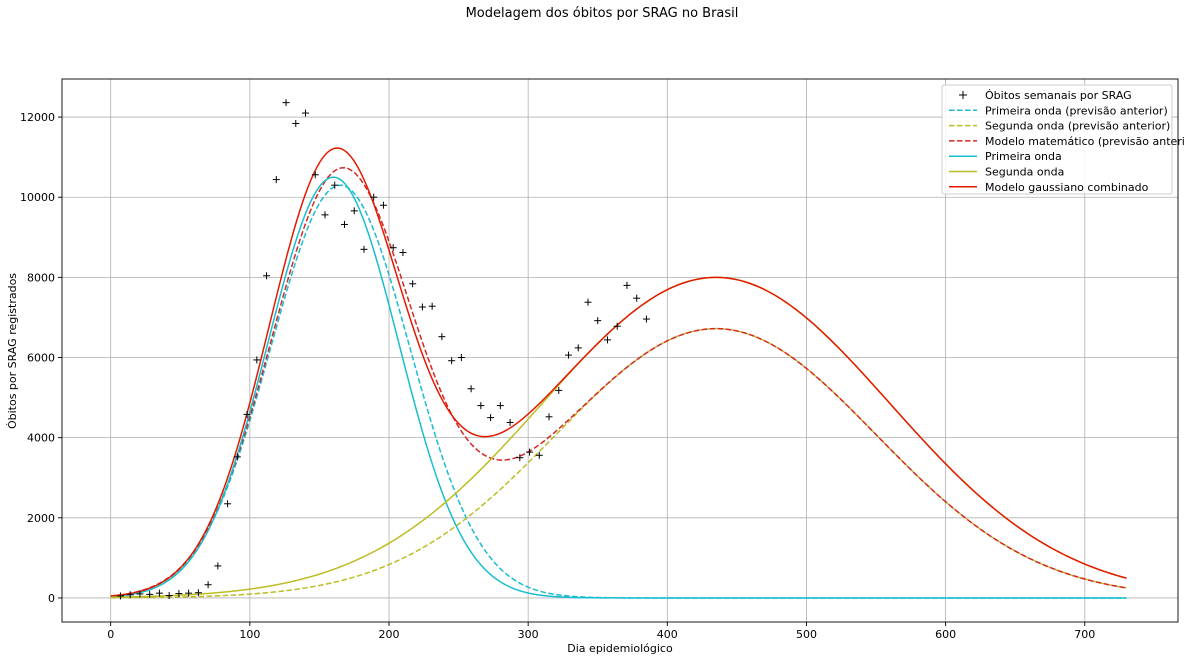 This screenshot has width=1184, height=661. What do you see at coordinates (110, 634) in the screenshot?
I see `x-tick-label: 0` at bounding box center [110, 634].